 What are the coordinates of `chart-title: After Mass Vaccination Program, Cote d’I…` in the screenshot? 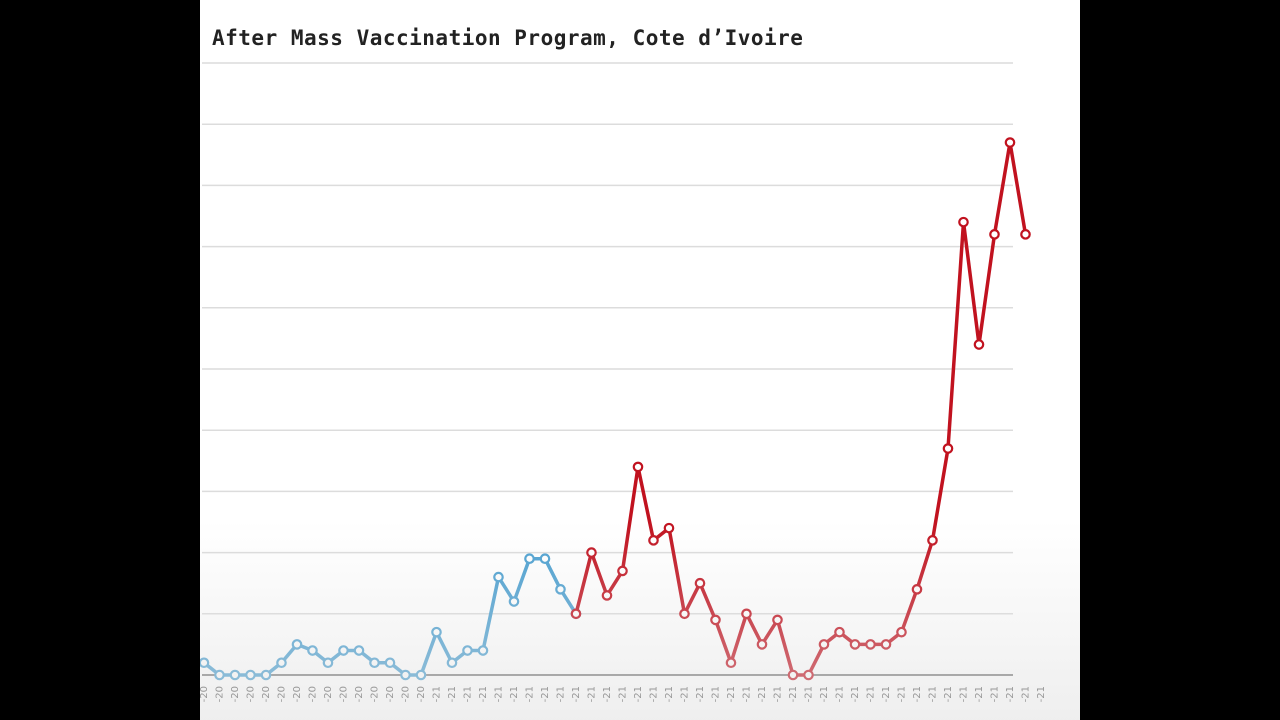 It's located at (508, 38).